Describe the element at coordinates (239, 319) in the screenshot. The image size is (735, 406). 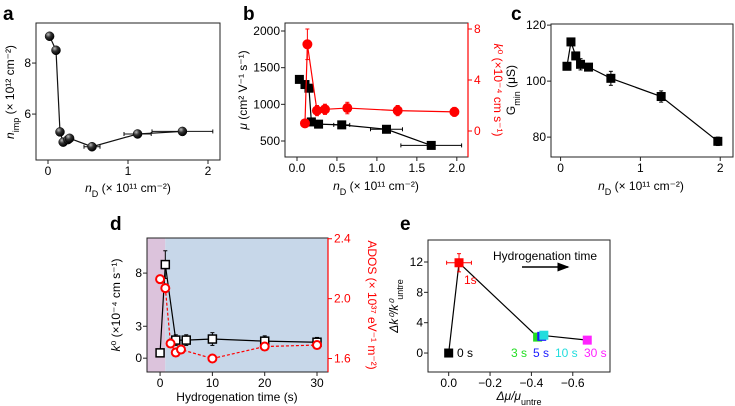
I see `series-ados` at that location.